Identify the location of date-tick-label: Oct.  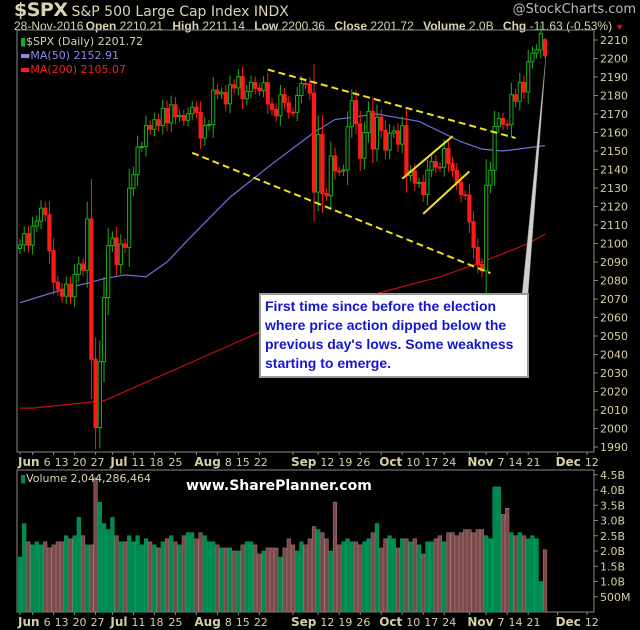
(390, 622).